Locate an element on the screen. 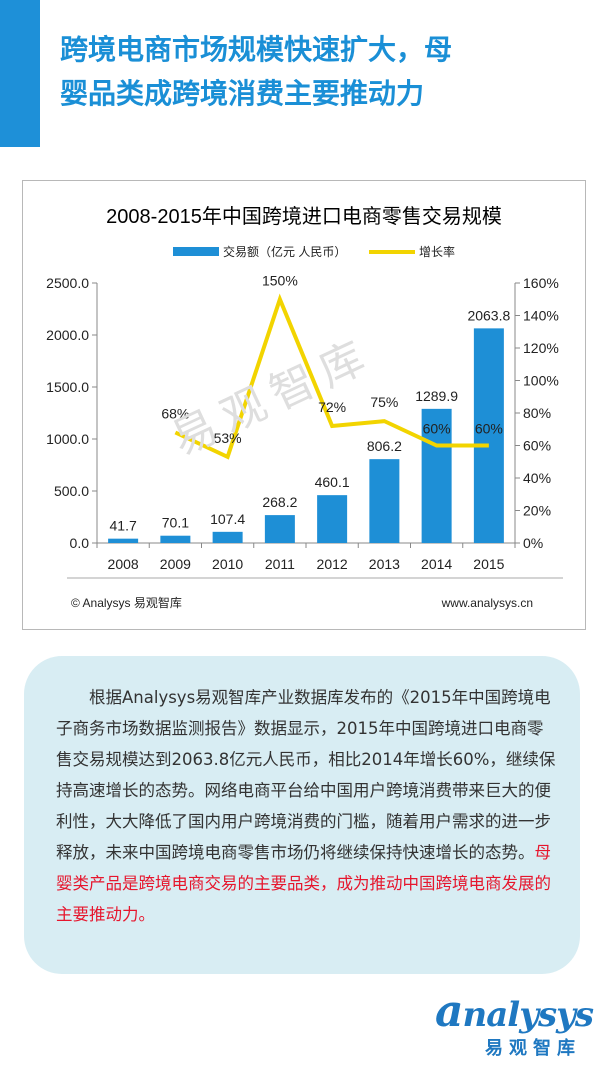 This screenshot has width=607, height=1080. y-tick-label-left: 0.0 is located at coordinates (80, 543).